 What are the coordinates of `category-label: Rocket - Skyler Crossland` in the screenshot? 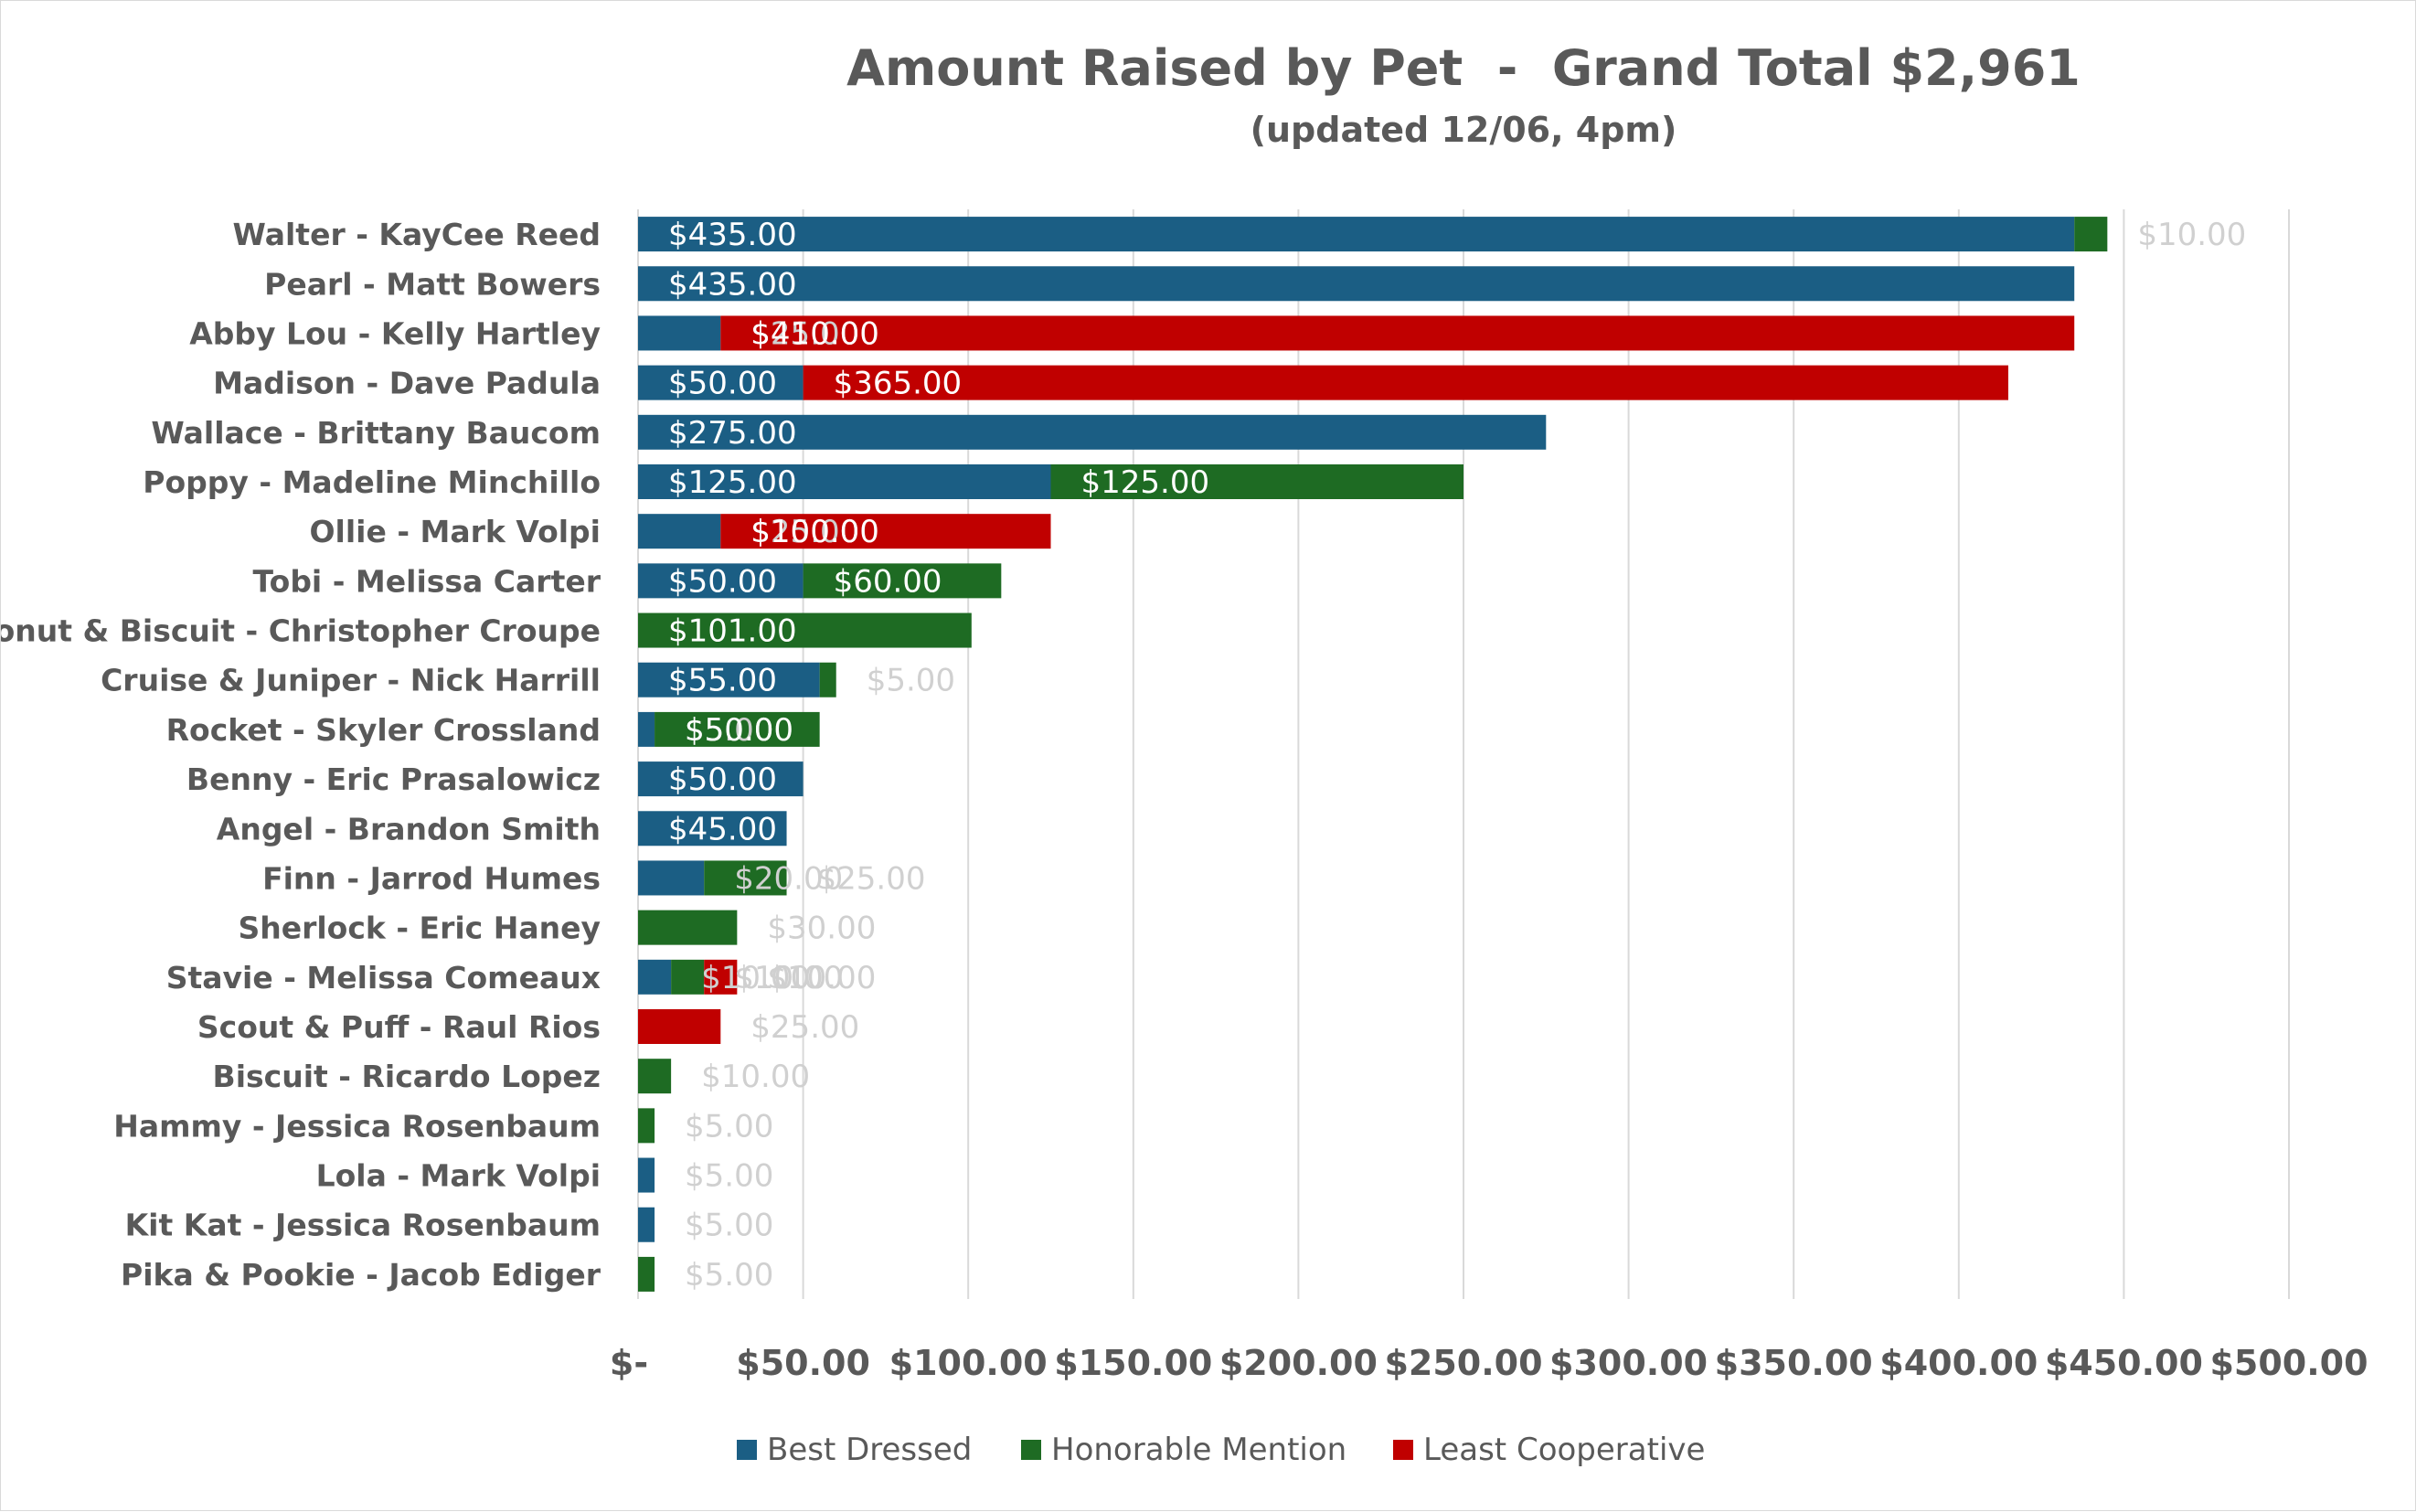 It's located at (383, 730).